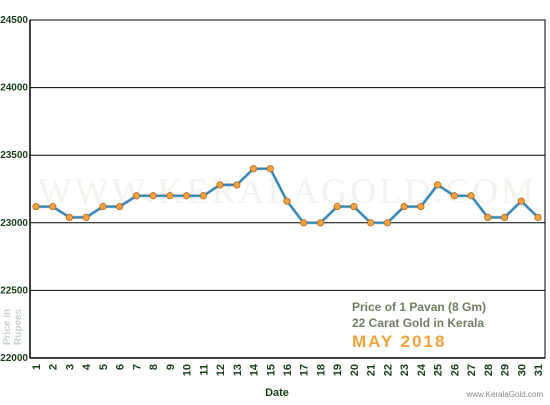  Describe the element at coordinates (539, 370) in the screenshot. I see `x-tick-label-31: 31` at that location.